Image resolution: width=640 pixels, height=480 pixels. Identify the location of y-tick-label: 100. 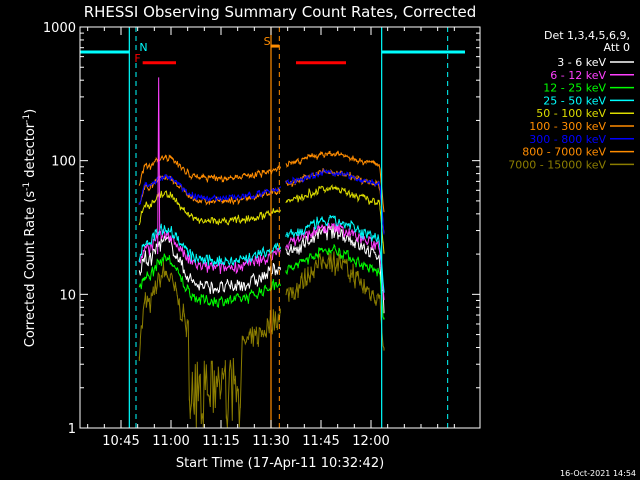
(63, 162).